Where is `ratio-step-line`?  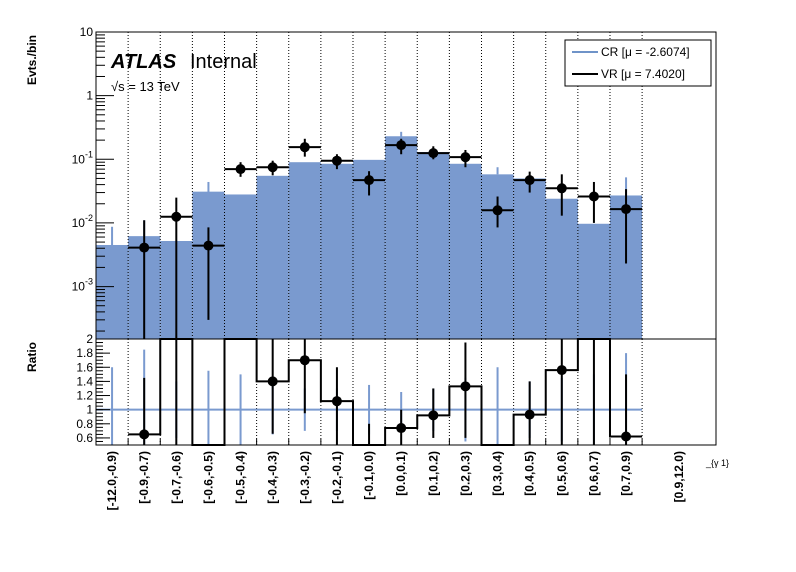
ratio-step-line is located at coordinates (385, 392).